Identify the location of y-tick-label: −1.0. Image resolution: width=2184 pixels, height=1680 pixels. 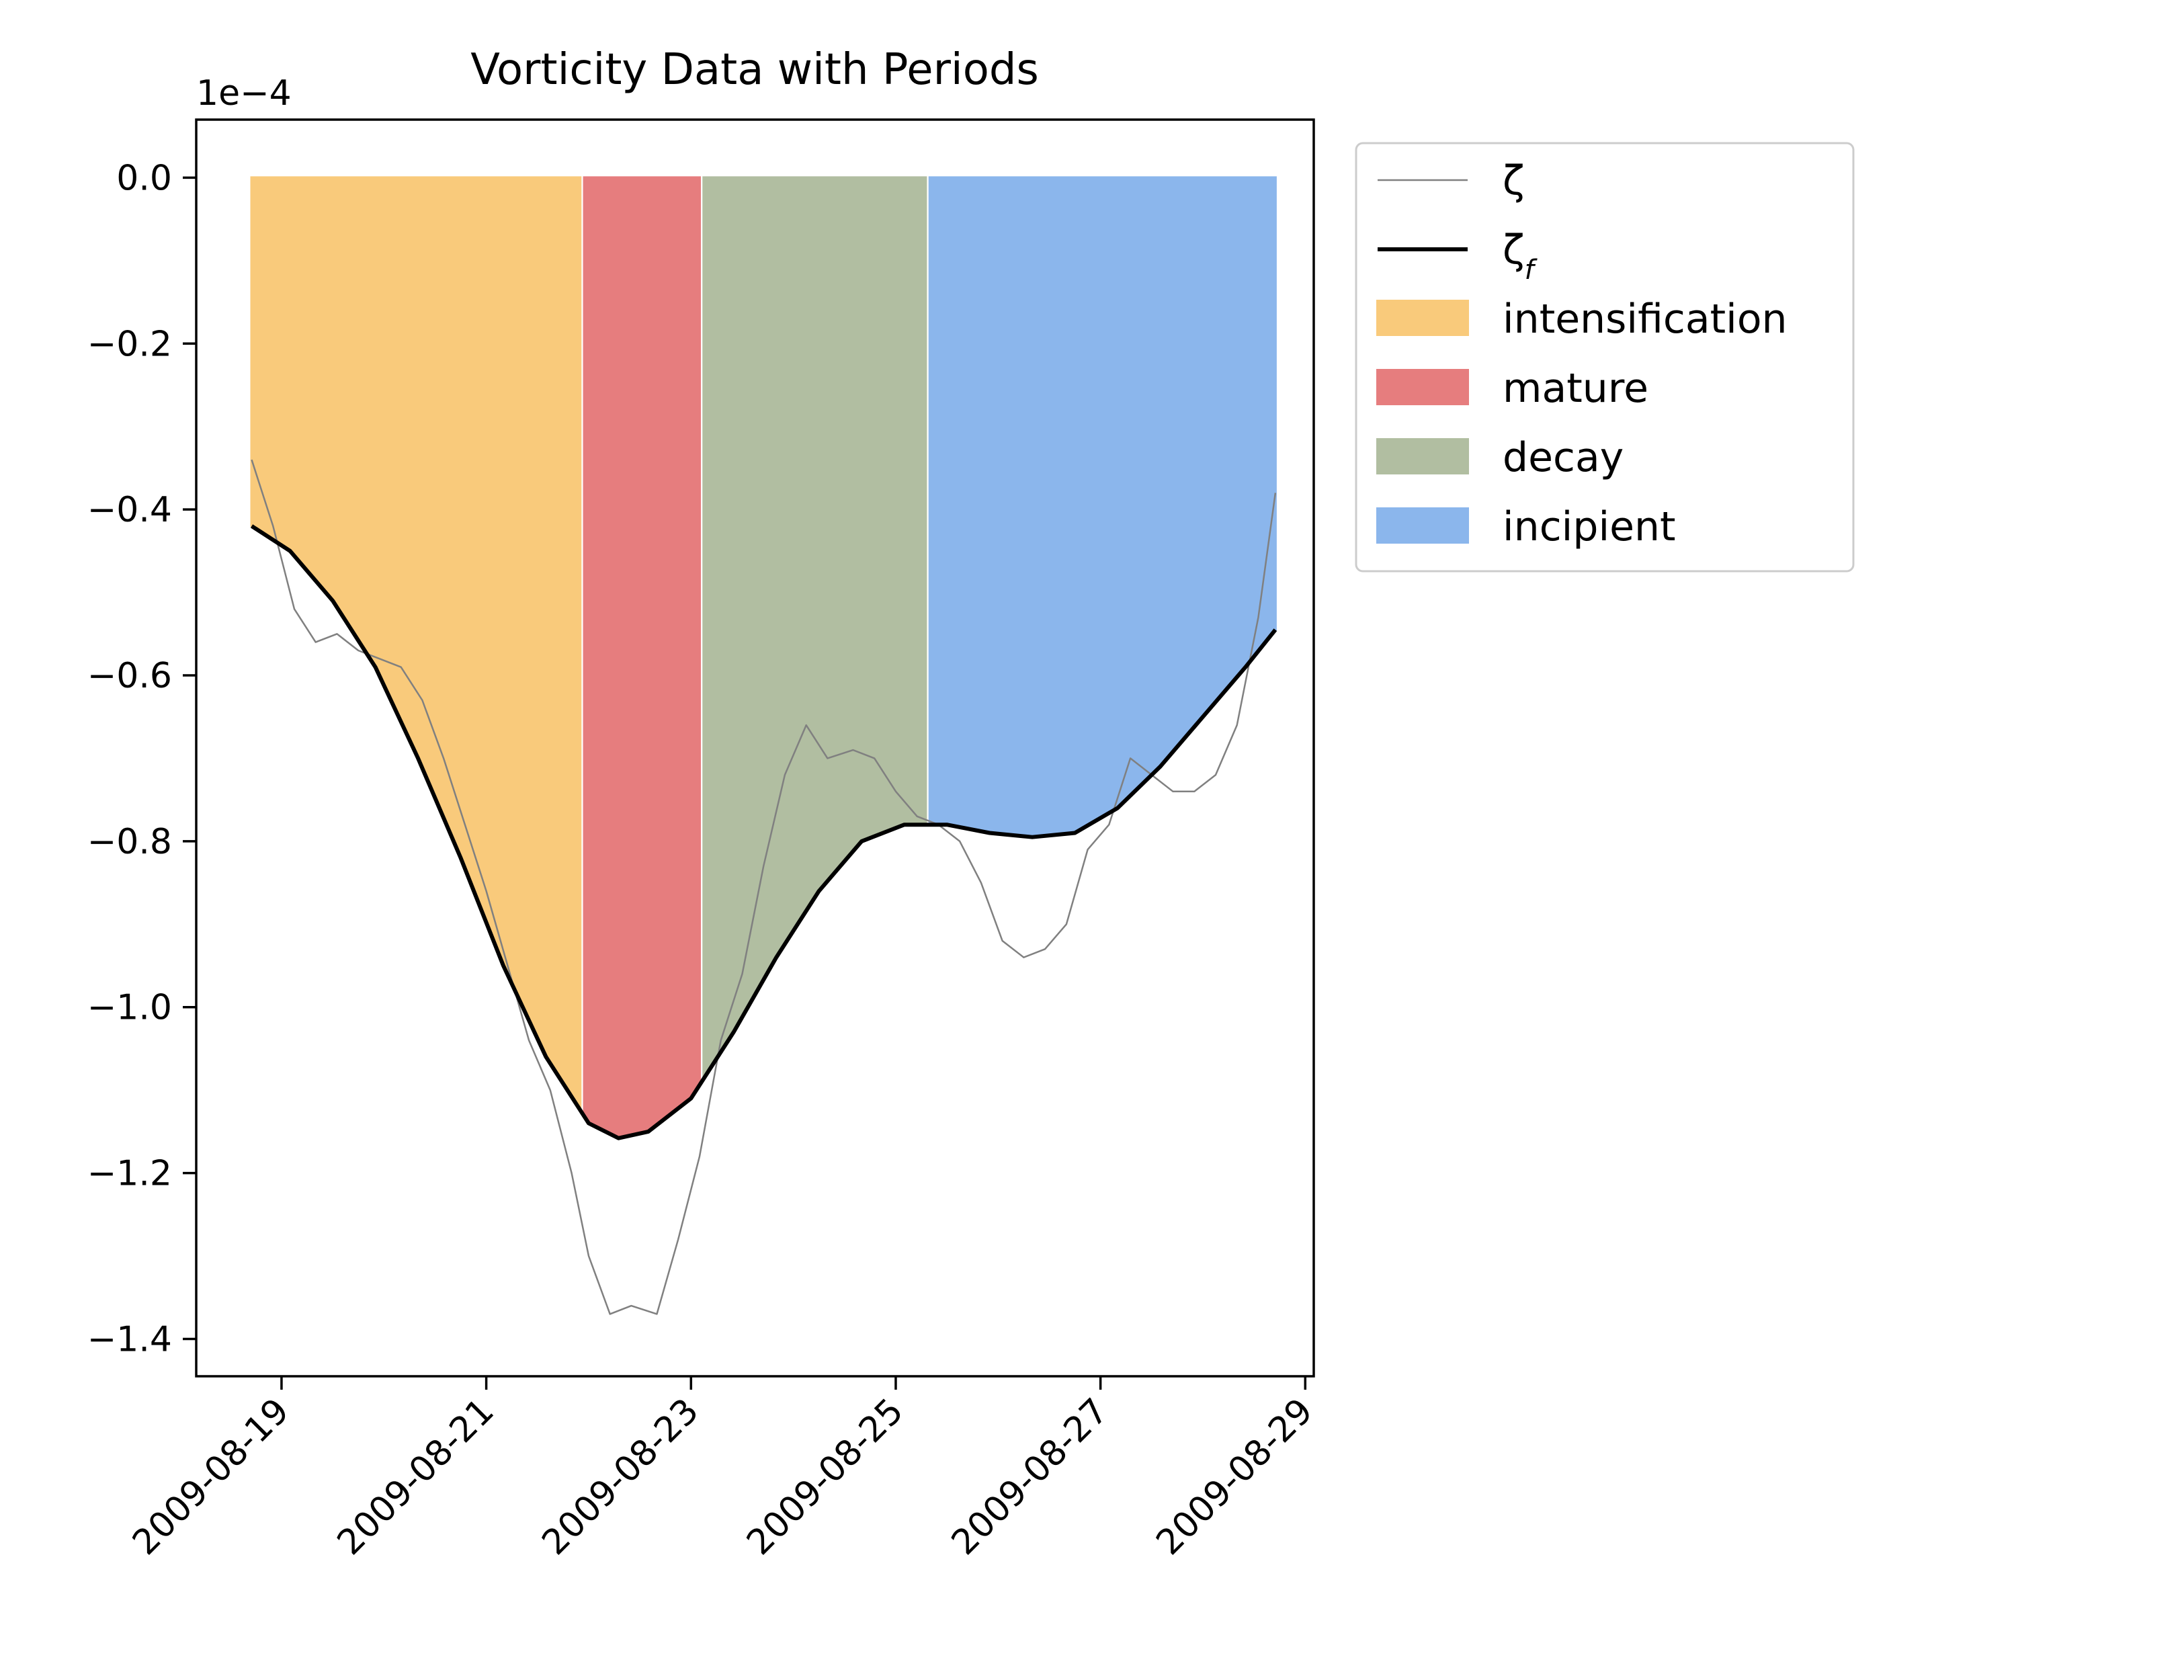
(130, 1008).